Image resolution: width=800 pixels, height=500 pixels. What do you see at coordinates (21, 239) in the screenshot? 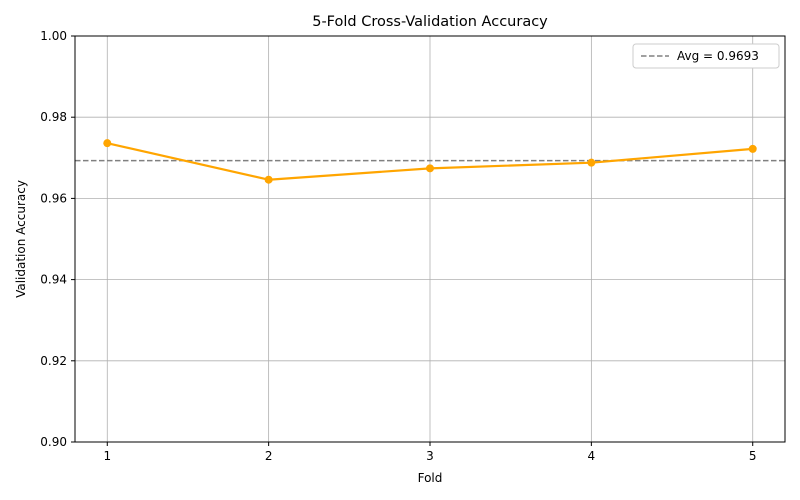
I see `y-axis-label: Validation Accuracy` at bounding box center [21, 239].